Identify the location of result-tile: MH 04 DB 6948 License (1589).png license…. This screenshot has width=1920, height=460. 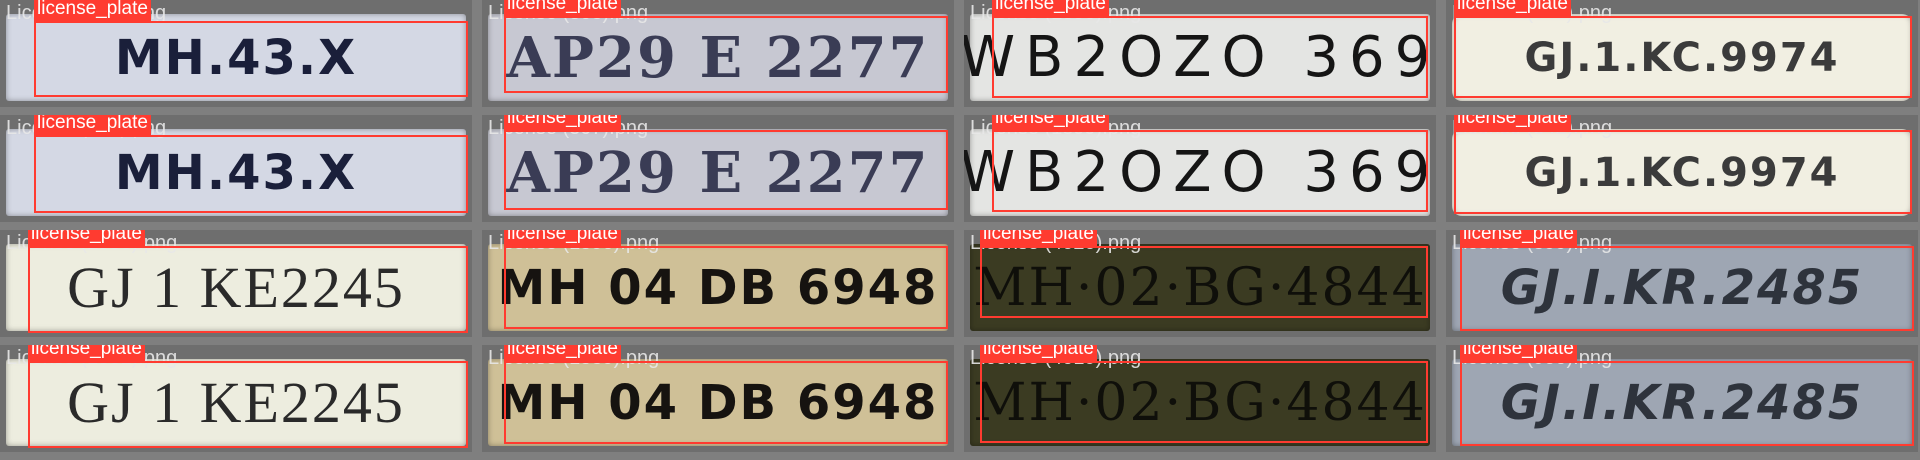
(718, 398).